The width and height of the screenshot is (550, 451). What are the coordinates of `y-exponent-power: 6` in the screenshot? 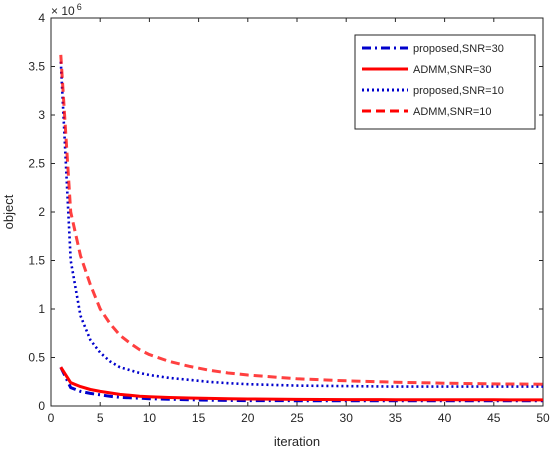 It's located at (79, 7).